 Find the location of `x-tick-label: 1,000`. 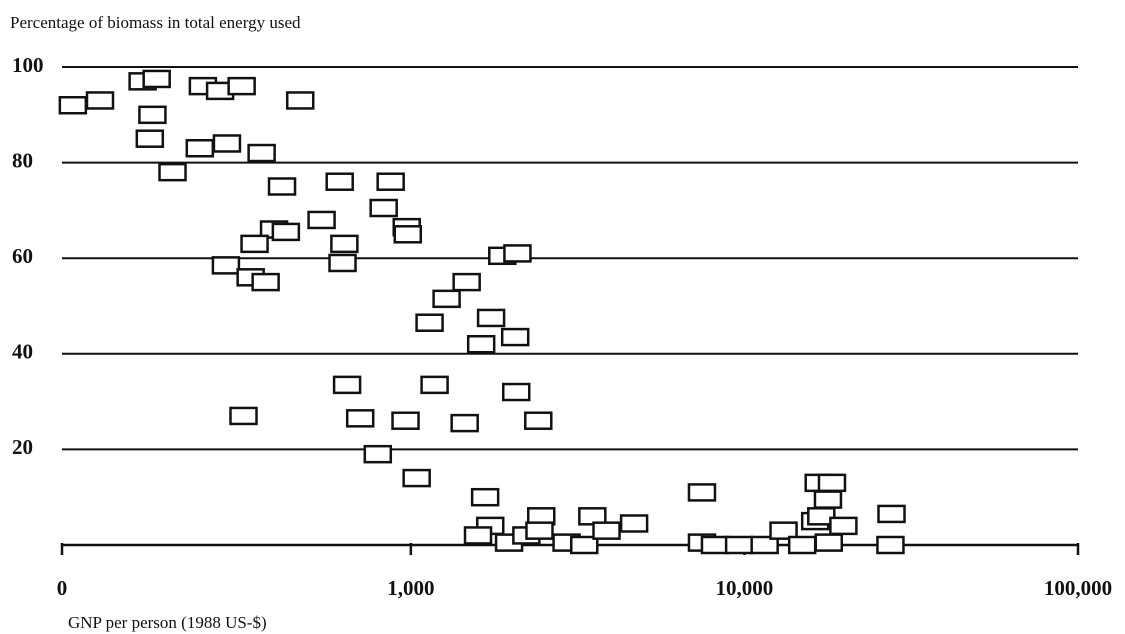

x-tick-label: 1,000 is located at coordinates (410, 588).